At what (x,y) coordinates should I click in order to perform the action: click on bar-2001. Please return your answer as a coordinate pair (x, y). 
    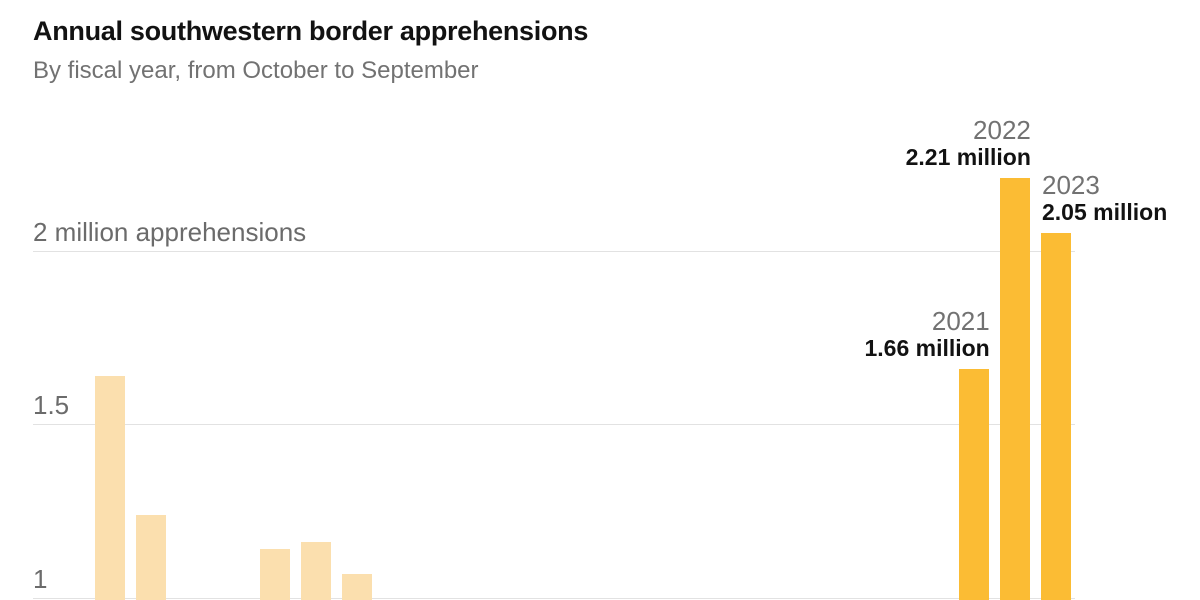
    Looking at the image, I should click on (151, 557).